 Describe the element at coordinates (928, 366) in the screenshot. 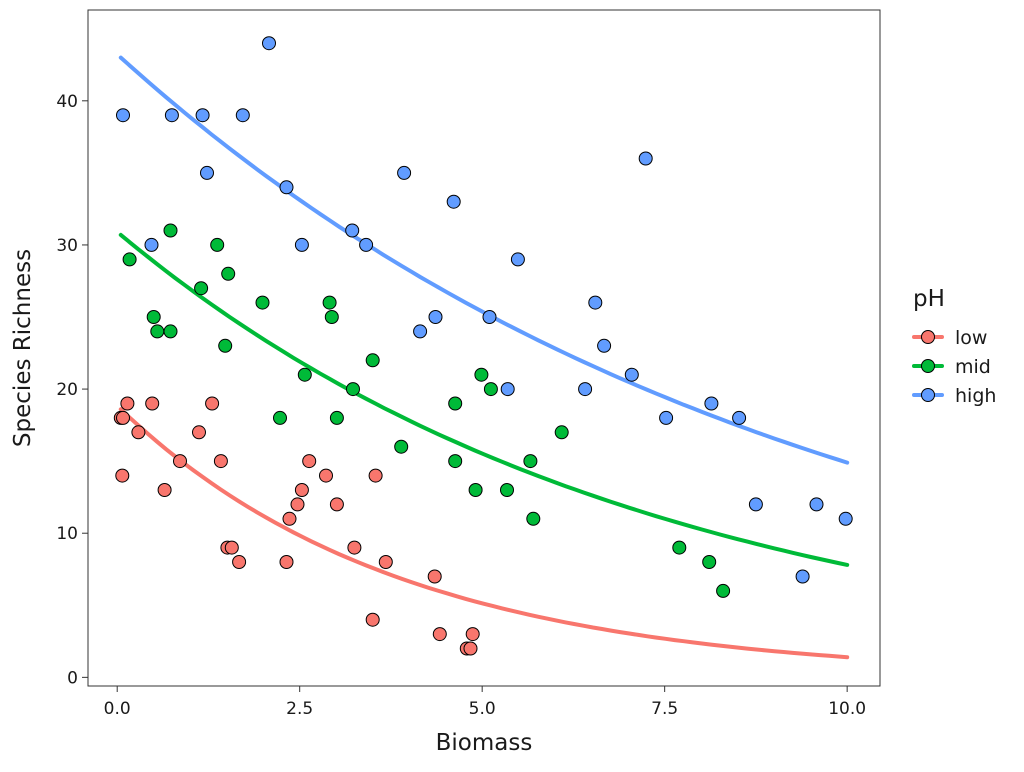

I see `legend-marker-mid` at that location.